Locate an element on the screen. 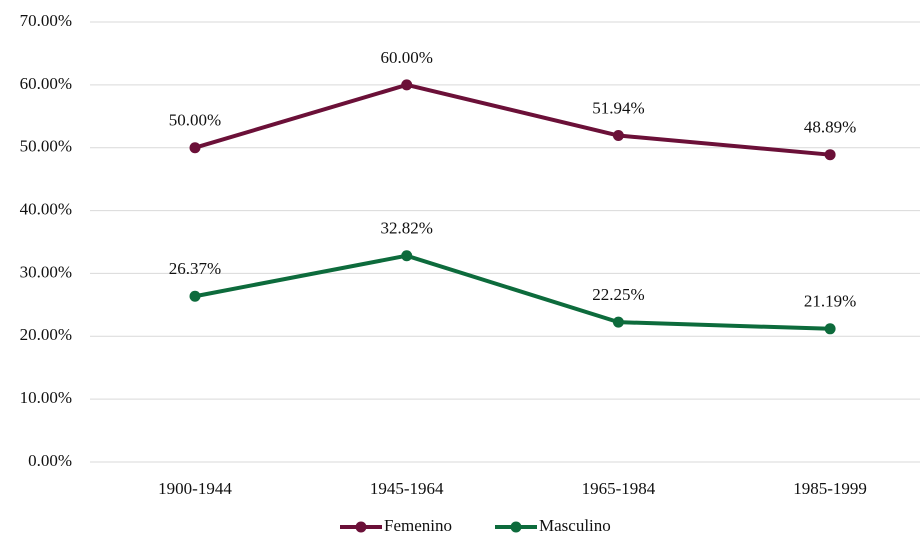 This screenshot has width=923, height=536. y-tick-label: 10.00% is located at coordinates (46, 397).